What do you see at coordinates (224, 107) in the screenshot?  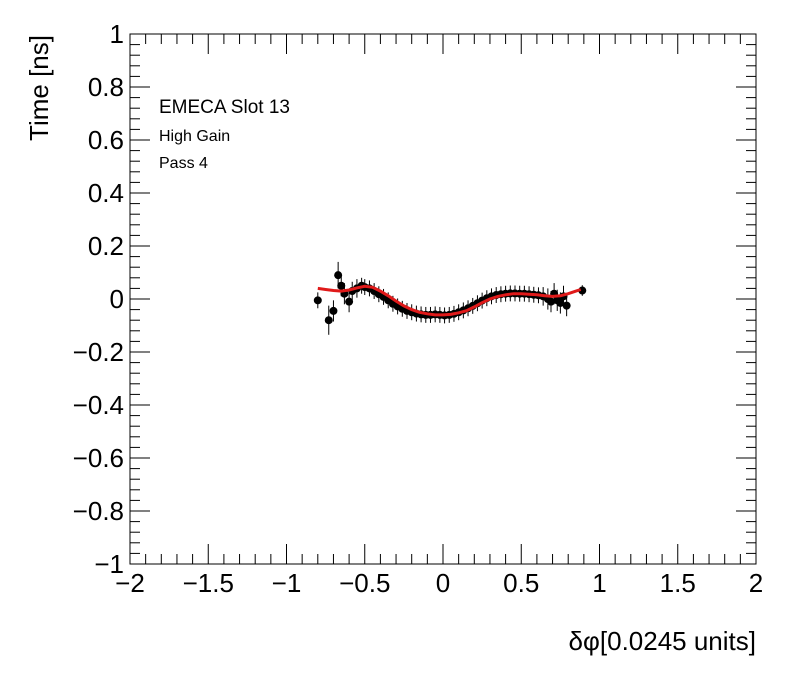 I see `annotation-slot: EMECA Slot 13` at bounding box center [224, 107].